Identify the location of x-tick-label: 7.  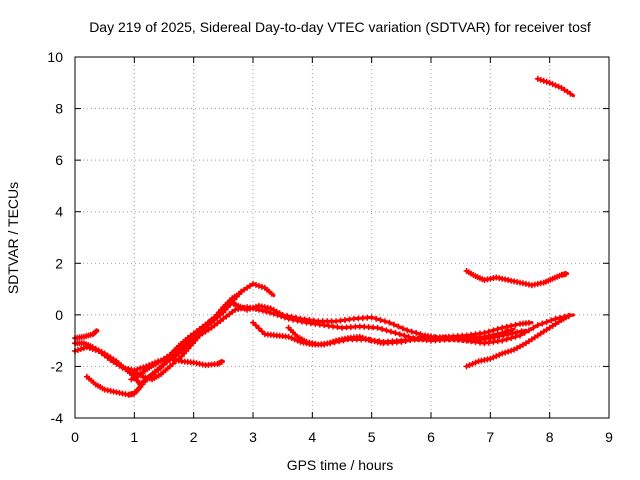
(490, 437).